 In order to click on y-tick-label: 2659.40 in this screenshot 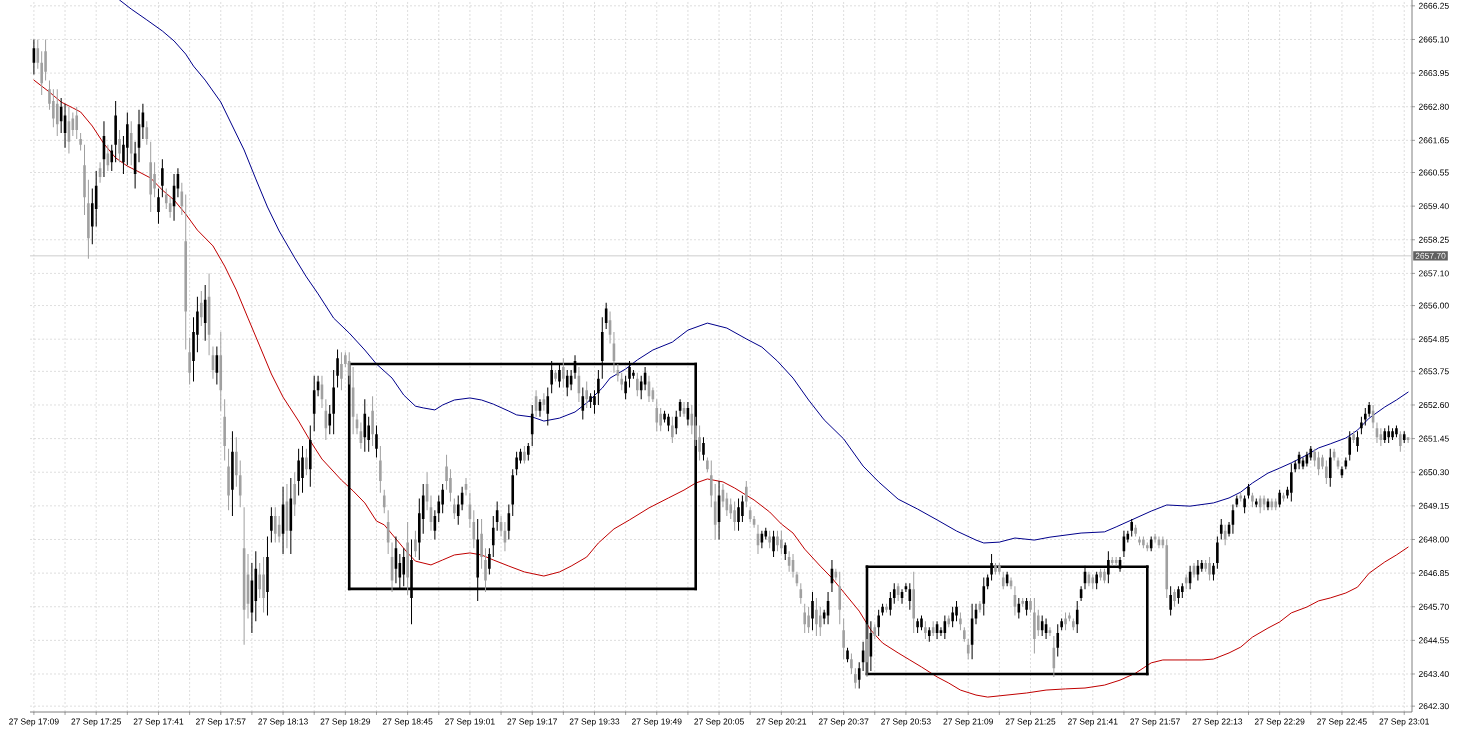, I will do `click(1433, 206)`.